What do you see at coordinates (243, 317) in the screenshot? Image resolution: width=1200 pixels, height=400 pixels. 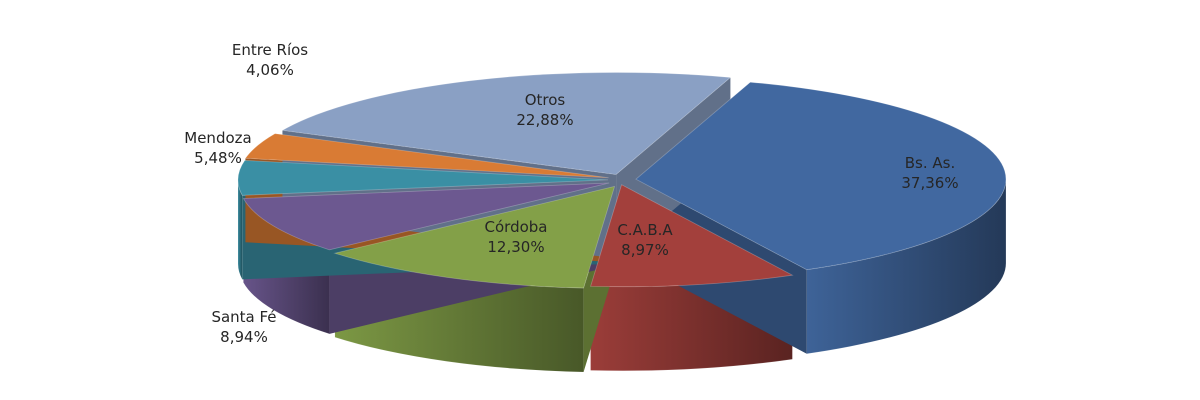 I see `slice-label-santa-fe: Santa Fé` at bounding box center [243, 317].